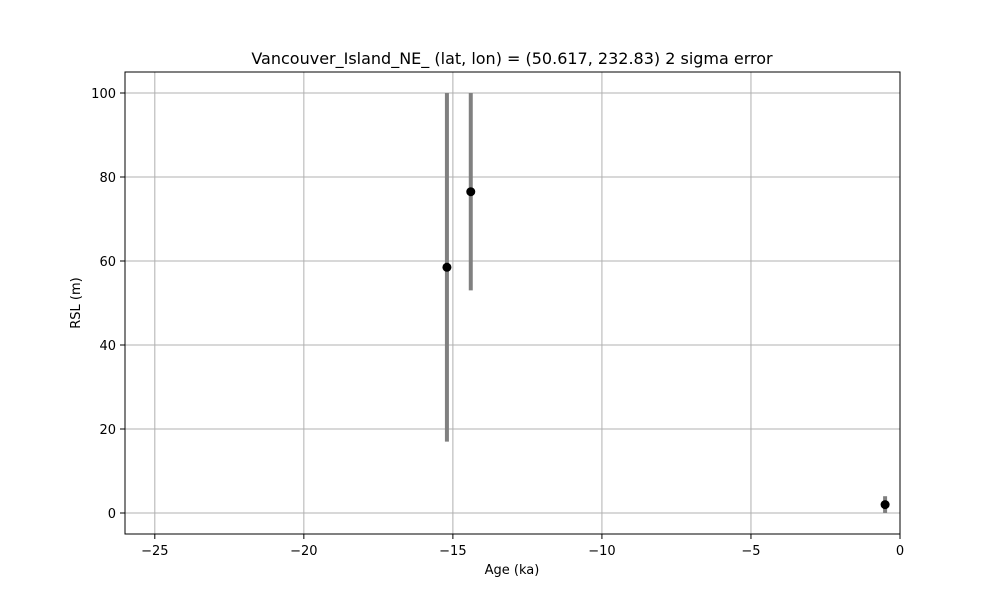  What do you see at coordinates (452, 551) in the screenshot?
I see `x-tick-label: −15` at bounding box center [452, 551].